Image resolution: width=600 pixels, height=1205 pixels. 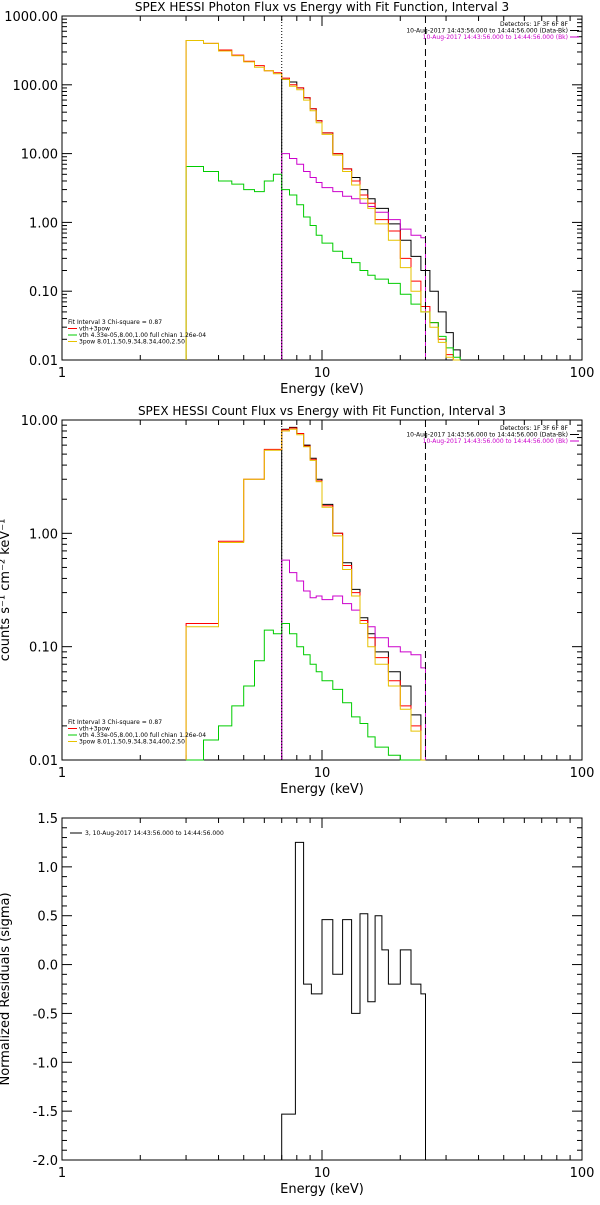 I want to click on y-tick-label: 0.0, so click(x=47, y=966).